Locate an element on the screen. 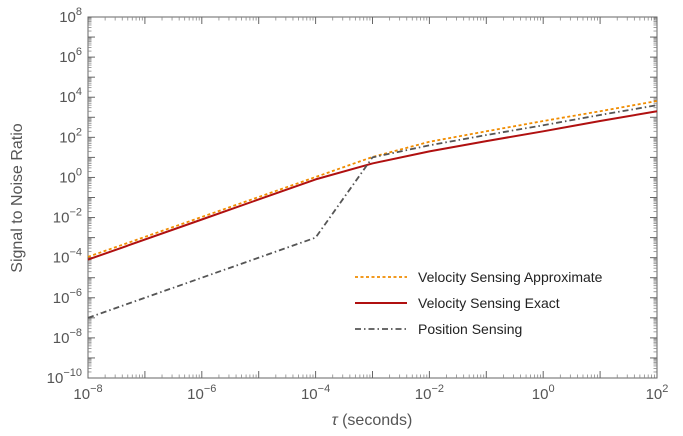  x-tick-labels: 10⁻⁸ 10⁻⁶ 10⁻⁴ 10⁻² 10⁰ 10² is located at coordinates (370, 393).